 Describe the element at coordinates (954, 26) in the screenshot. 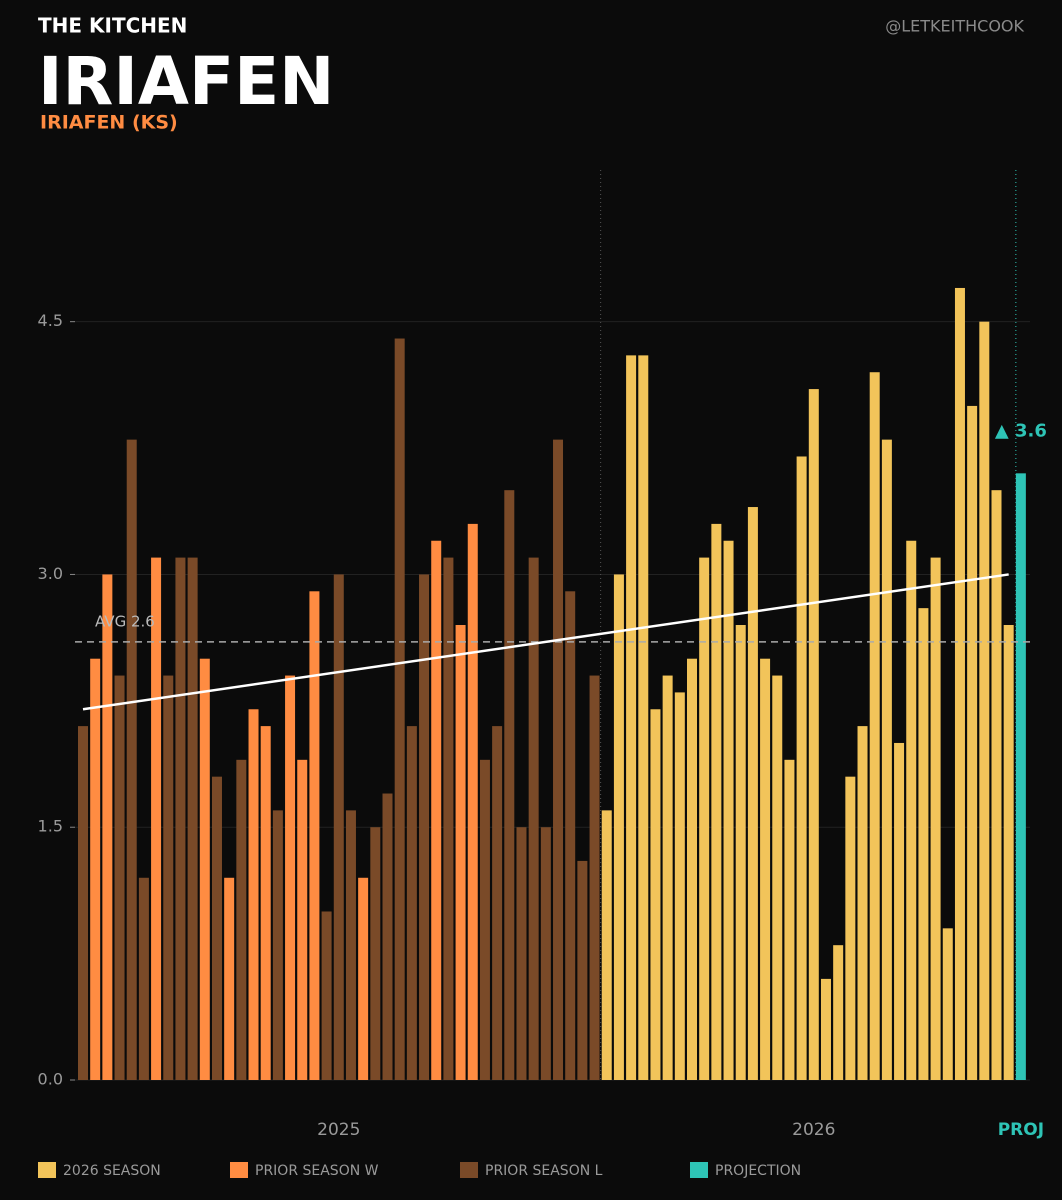

I see `handle: @LETKEITHCOOK` at that location.